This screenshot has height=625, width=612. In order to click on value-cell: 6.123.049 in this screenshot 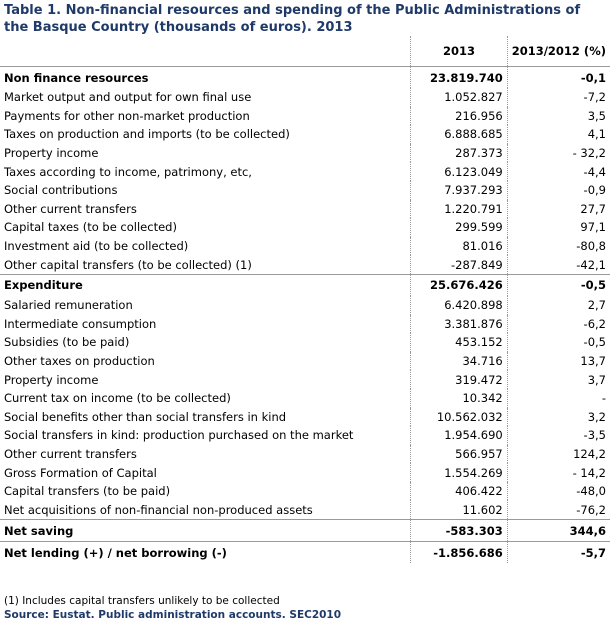, I will do `click(459, 171)`.